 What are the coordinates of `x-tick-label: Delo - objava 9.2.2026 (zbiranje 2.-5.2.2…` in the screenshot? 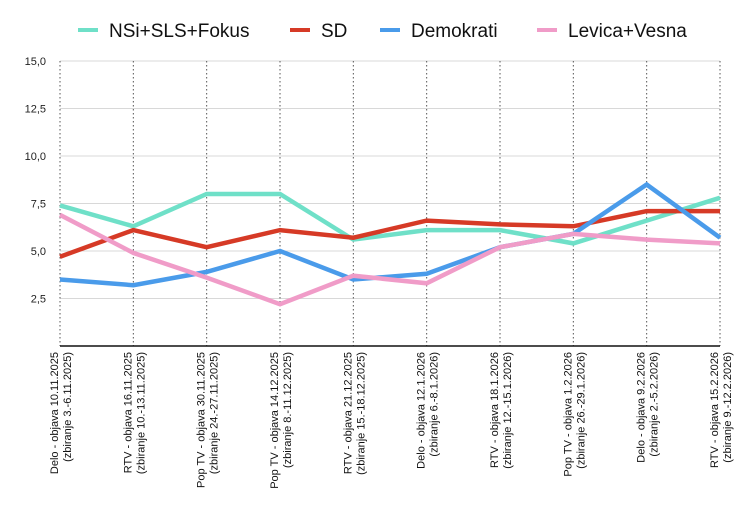 It's located at (648, 407).